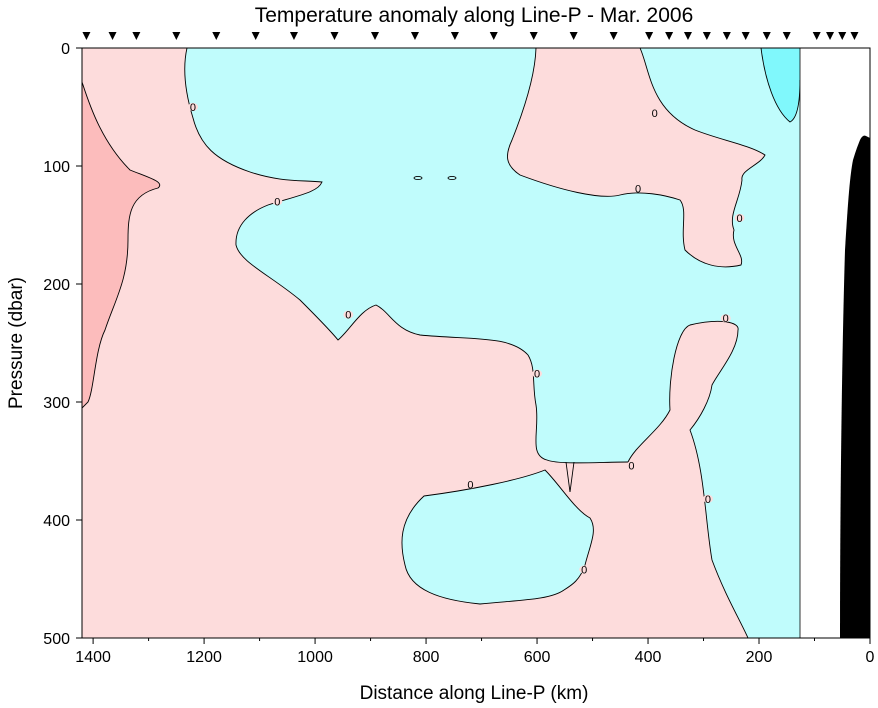  Describe the element at coordinates (636, 158) in the screenshot. I see `contour-line-center` at that location.